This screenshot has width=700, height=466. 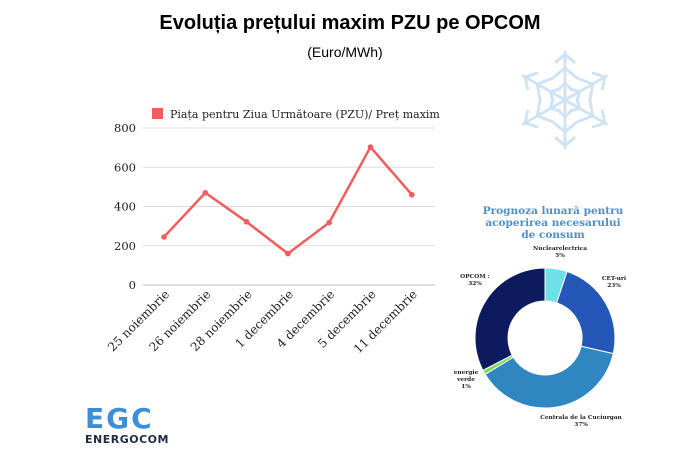 I want to click on y-tick-label: 600, so click(x=125, y=167).